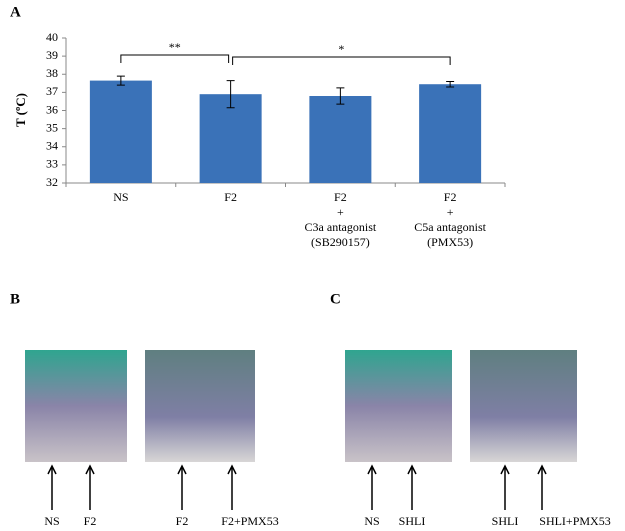  I want to click on x-tick-label: (SB290157), so click(340, 242).